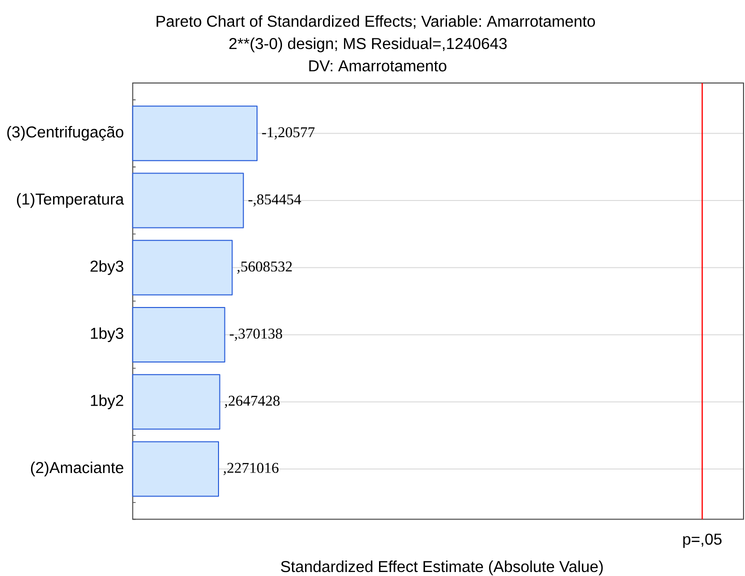 The width and height of the screenshot is (745, 576). What do you see at coordinates (702, 541) in the screenshot?
I see `ref-line-label: p=,05` at bounding box center [702, 541].